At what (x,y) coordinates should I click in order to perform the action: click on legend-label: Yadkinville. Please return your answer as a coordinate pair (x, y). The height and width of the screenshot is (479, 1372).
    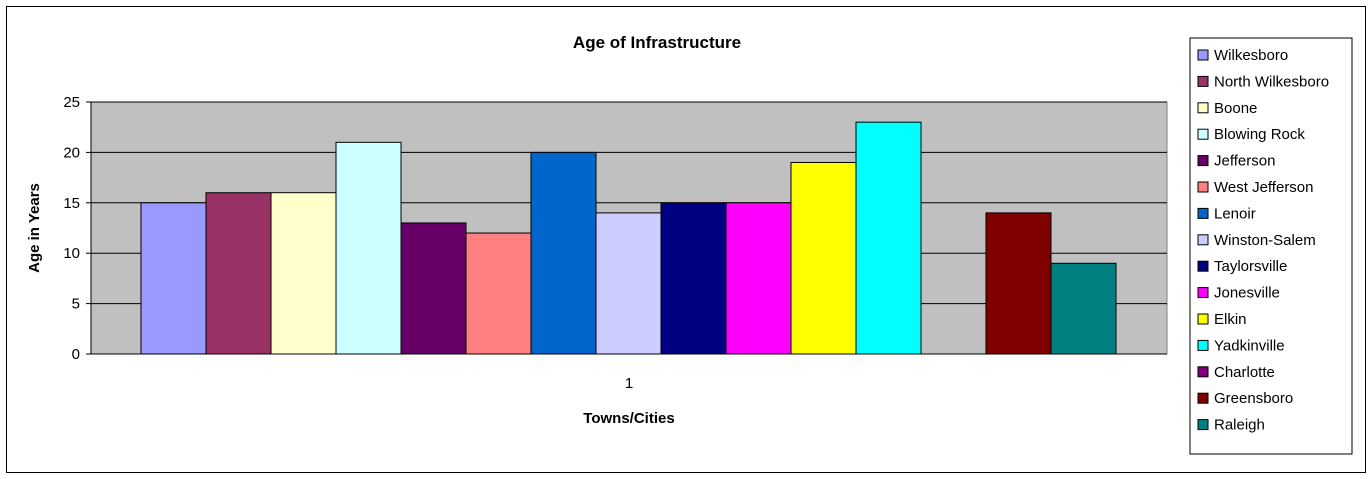
    Looking at the image, I should click on (1249, 345).